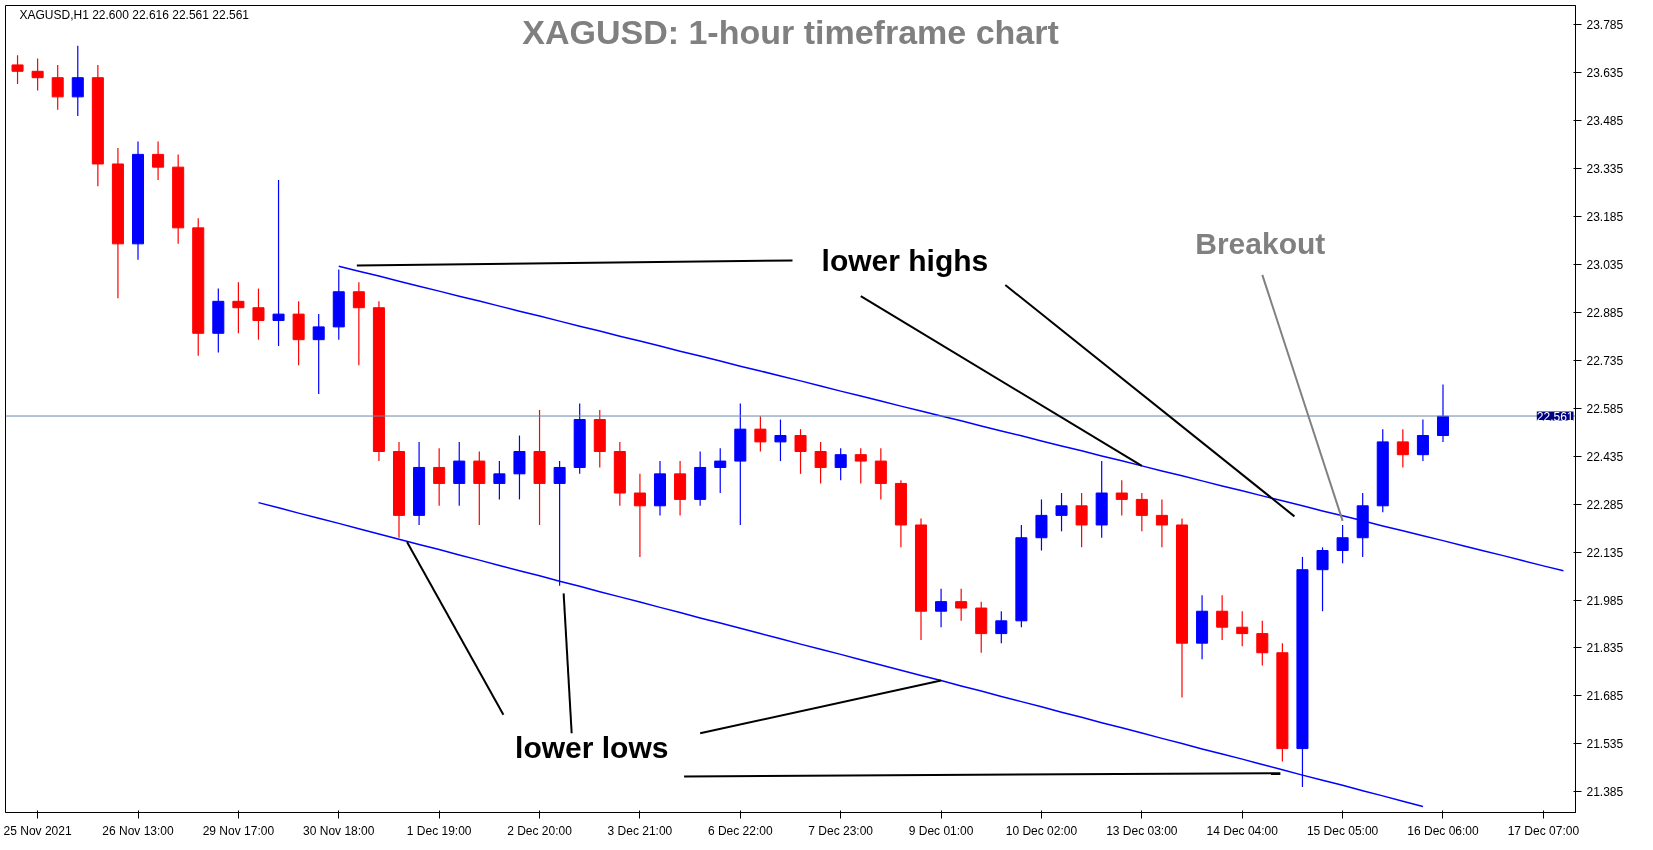  What do you see at coordinates (1605, 600) in the screenshot?
I see `y-tick-label: 21.985` at bounding box center [1605, 600].